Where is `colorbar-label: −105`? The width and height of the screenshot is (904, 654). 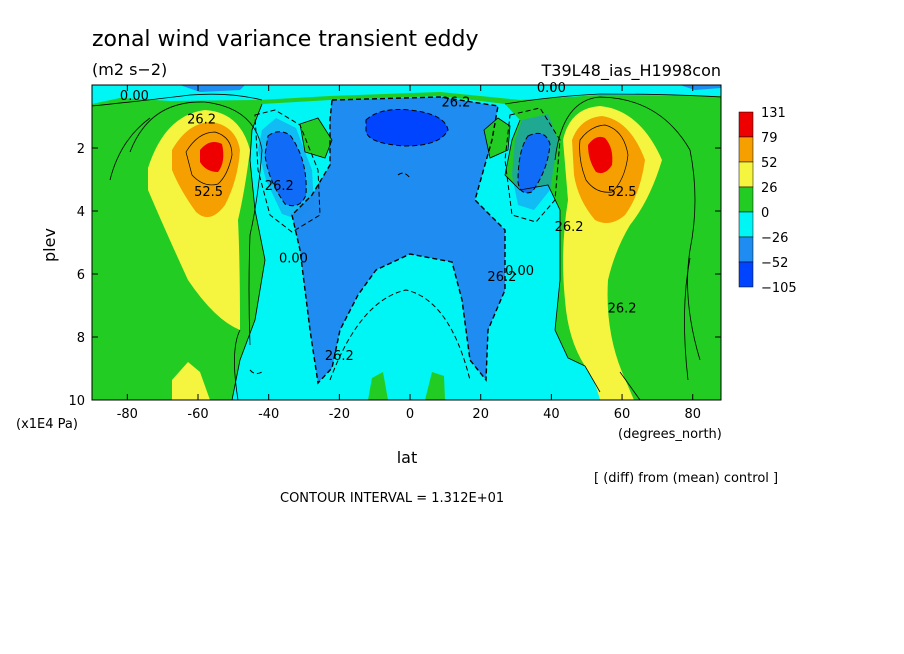
colorbar-label: −105 is located at coordinates (779, 288).